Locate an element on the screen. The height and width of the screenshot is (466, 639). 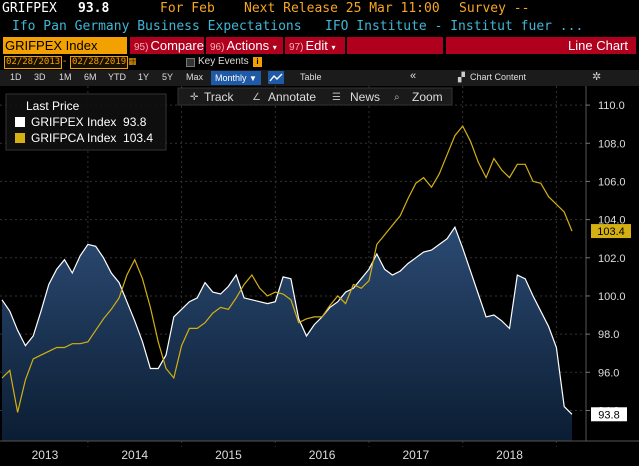
news-icon: ☰ is located at coordinates (336, 97).